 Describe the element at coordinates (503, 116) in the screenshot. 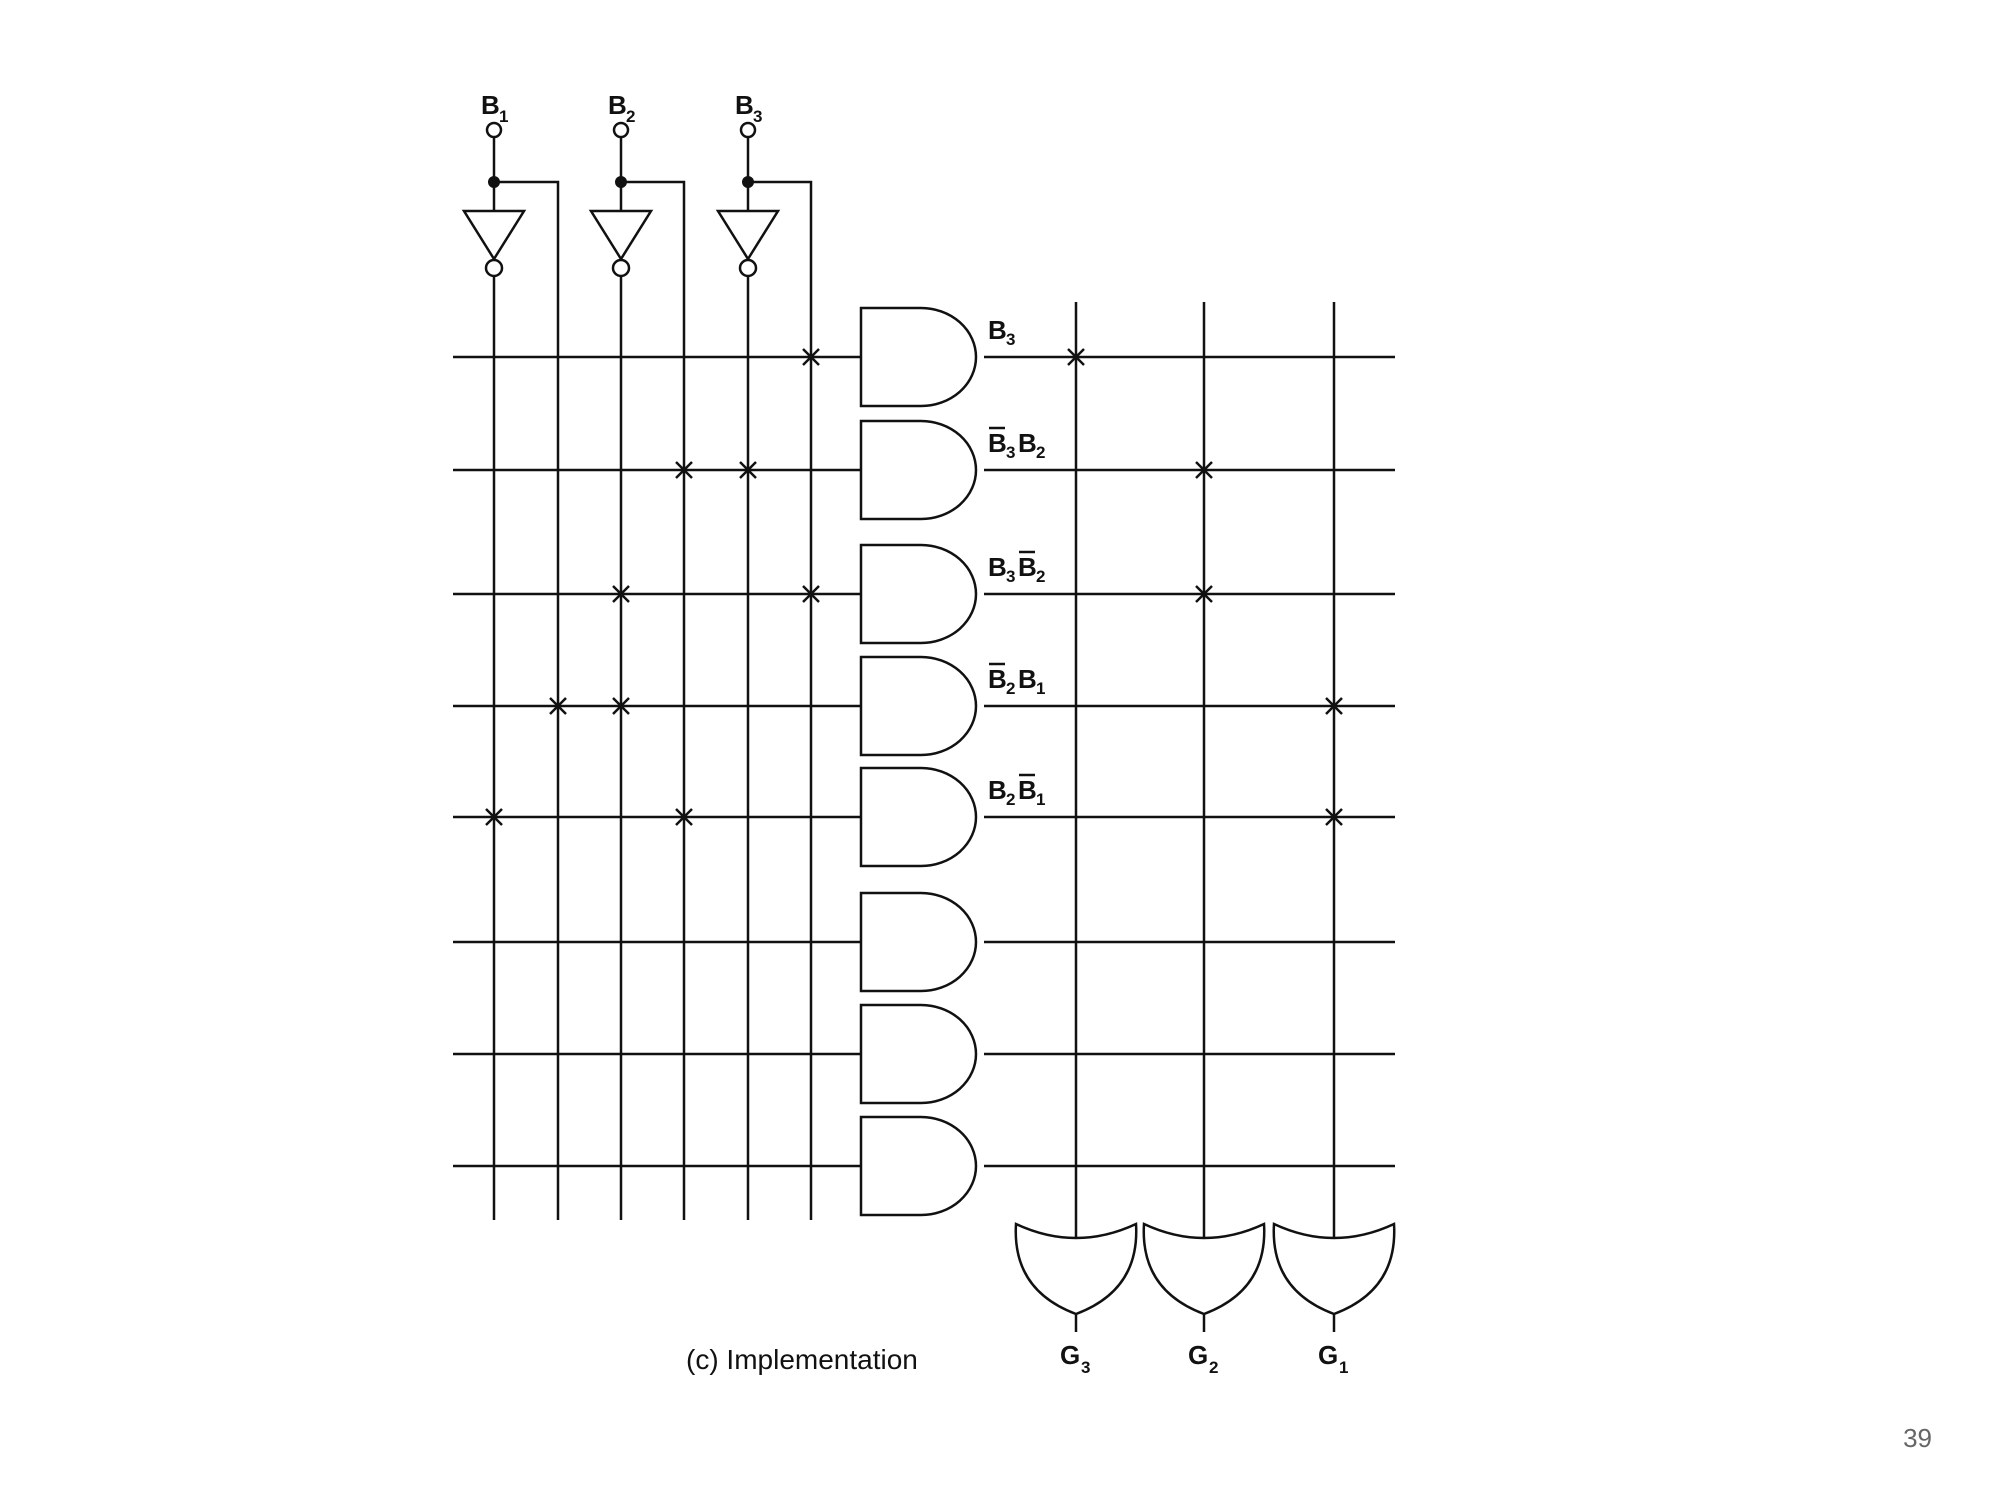

I see `input-label-subscript: 1` at that location.